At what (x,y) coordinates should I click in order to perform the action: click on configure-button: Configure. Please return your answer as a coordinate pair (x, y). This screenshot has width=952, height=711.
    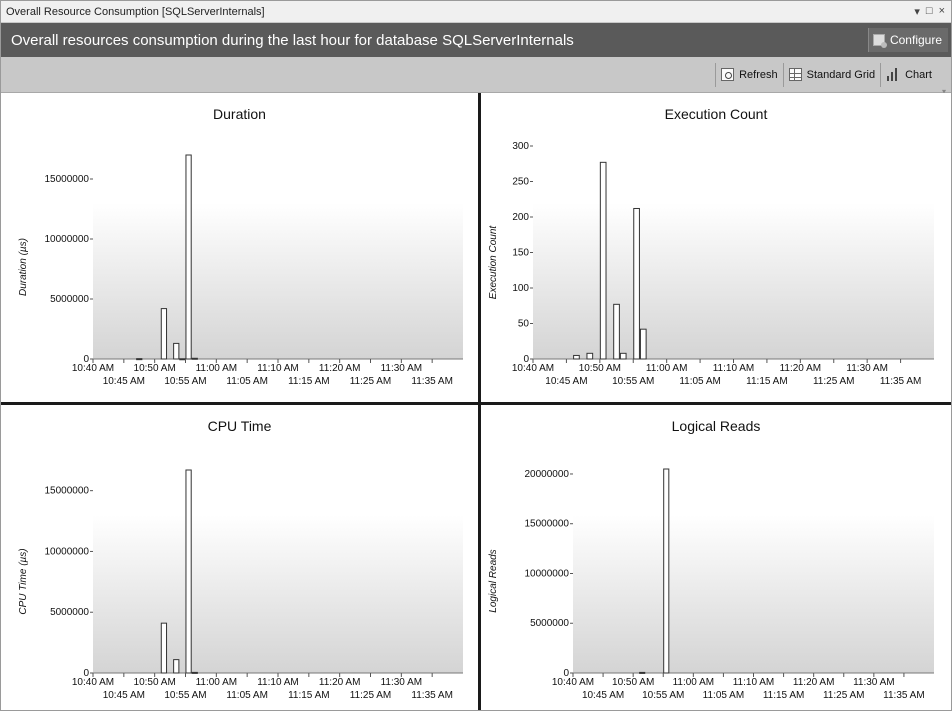
    Looking at the image, I should click on (907, 40).